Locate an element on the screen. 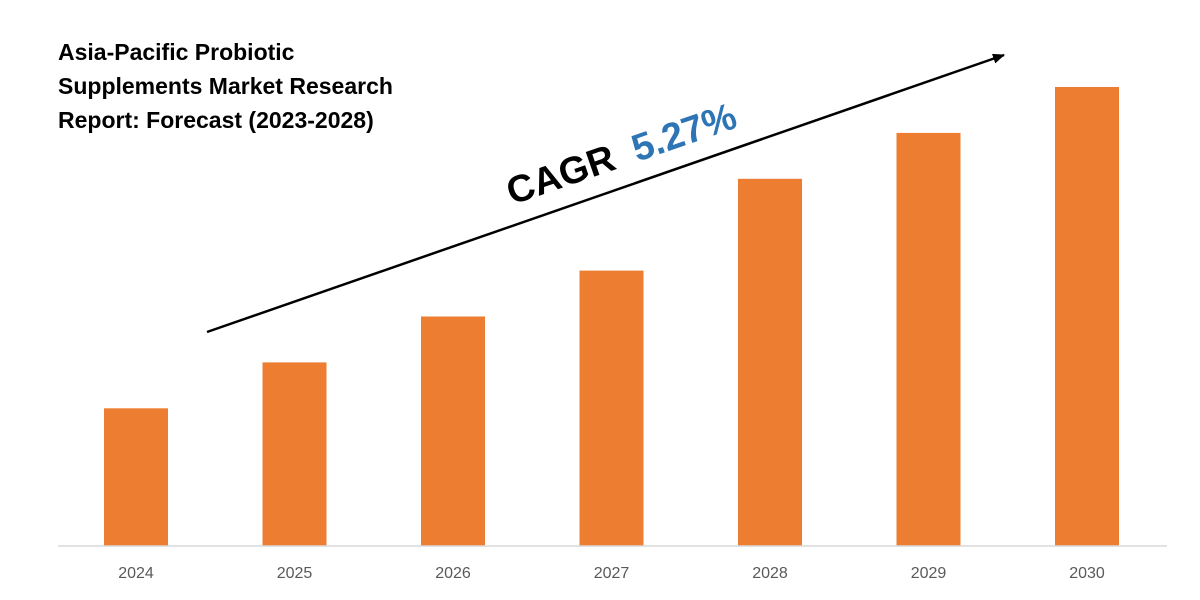 The height and width of the screenshot is (600, 1200). x-tick-label-2027: 2027 is located at coordinates (612, 573).